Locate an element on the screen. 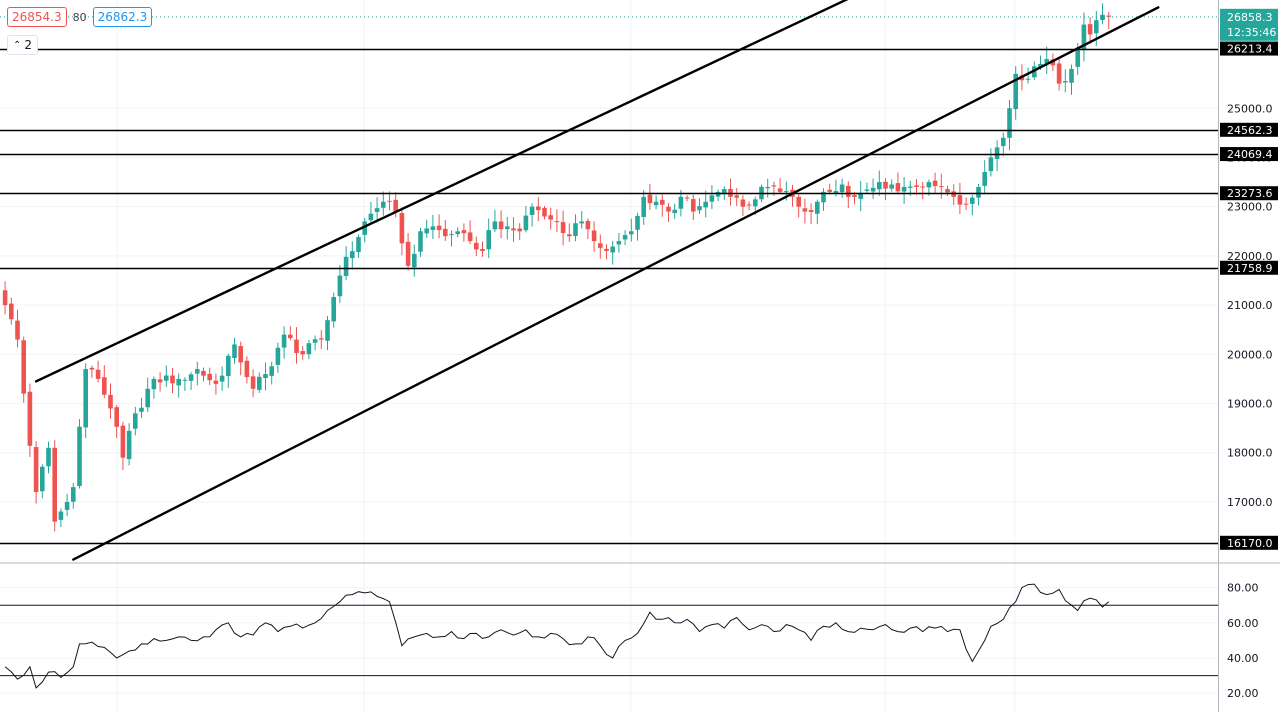 The image size is (1280, 712). countdown-label: 12:35:46 is located at coordinates (1251, 32).